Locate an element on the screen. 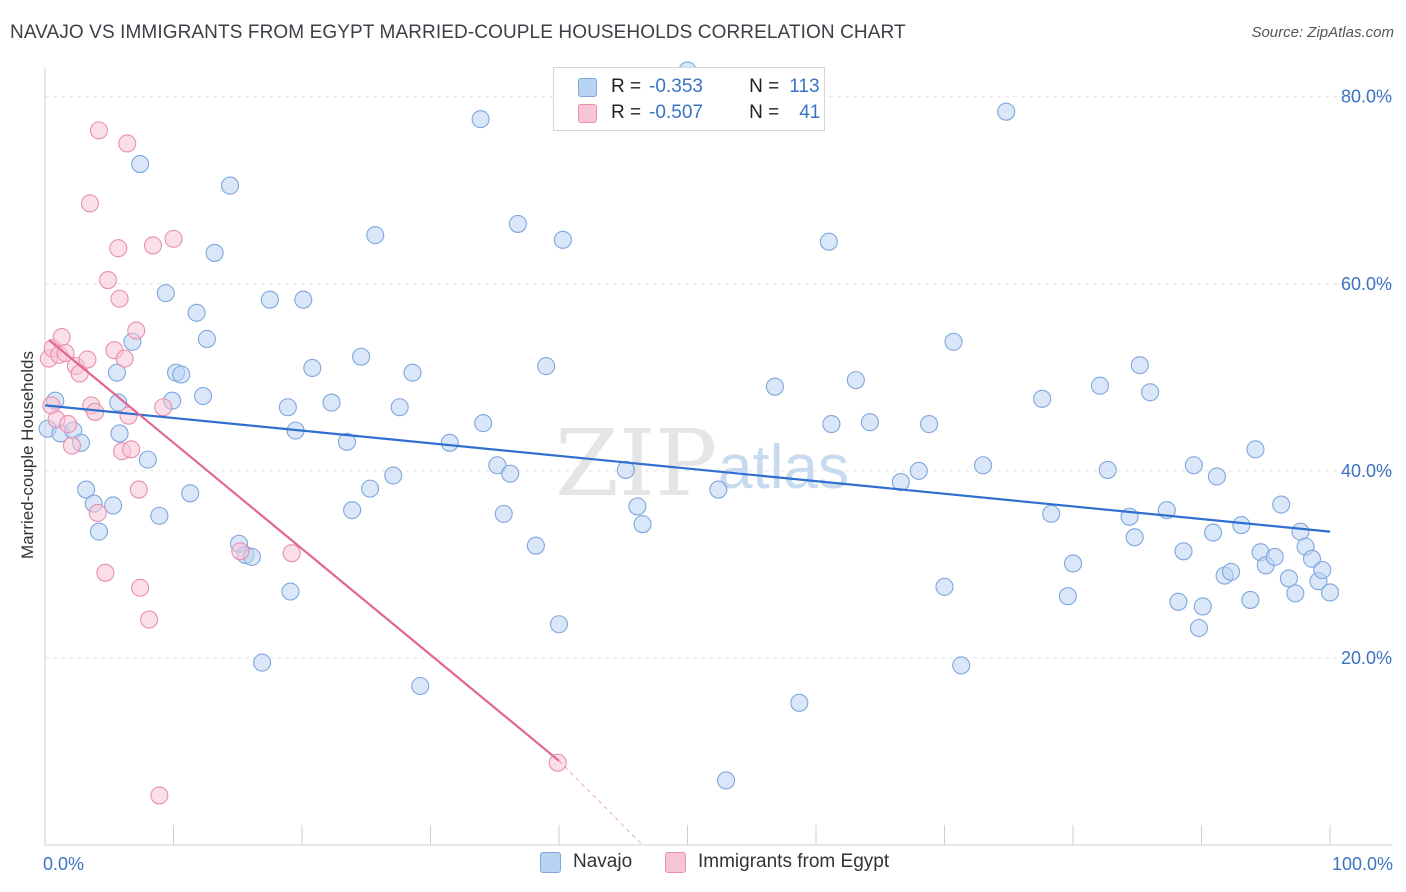 The height and width of the screenshot is (892, 1406). legend-row-navajo: R = -0.353 N = 113 is located at coordinates (699, 87).